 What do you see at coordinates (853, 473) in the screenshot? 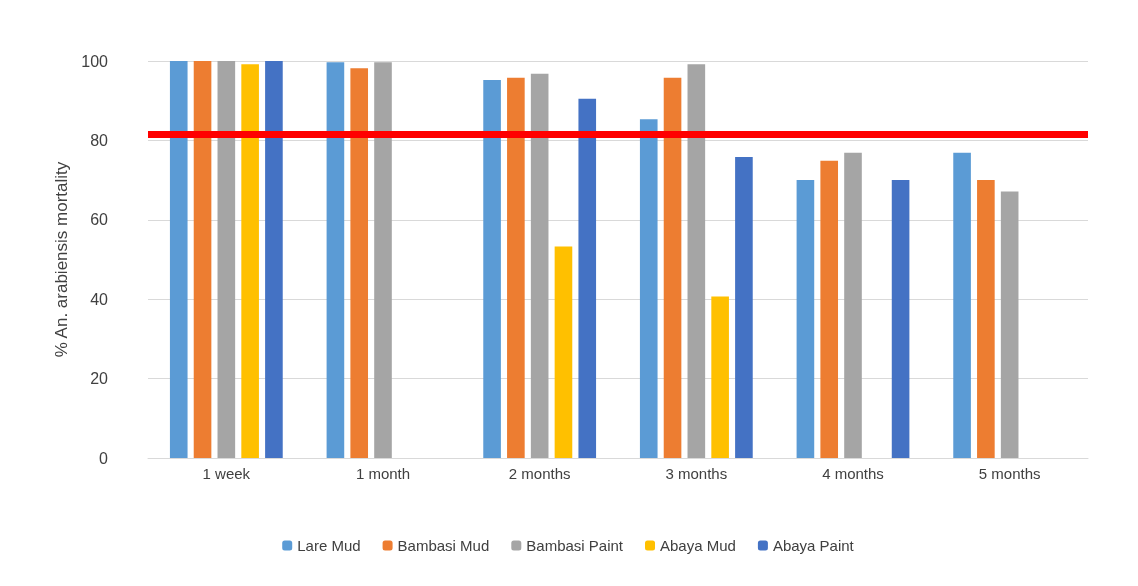
I see `x-tick-label: 4 months` at bounding box center [853, 473].